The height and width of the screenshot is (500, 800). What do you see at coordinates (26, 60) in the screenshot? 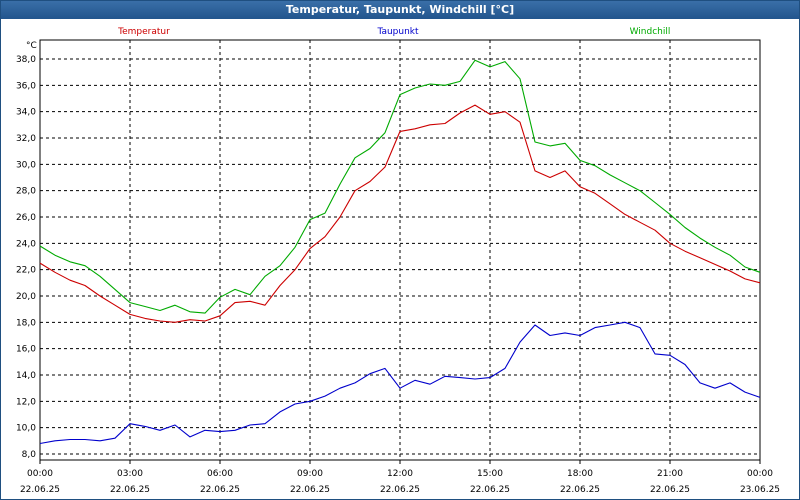
I see `y-tick-label: 38,0` at bounding box center [26, 60].